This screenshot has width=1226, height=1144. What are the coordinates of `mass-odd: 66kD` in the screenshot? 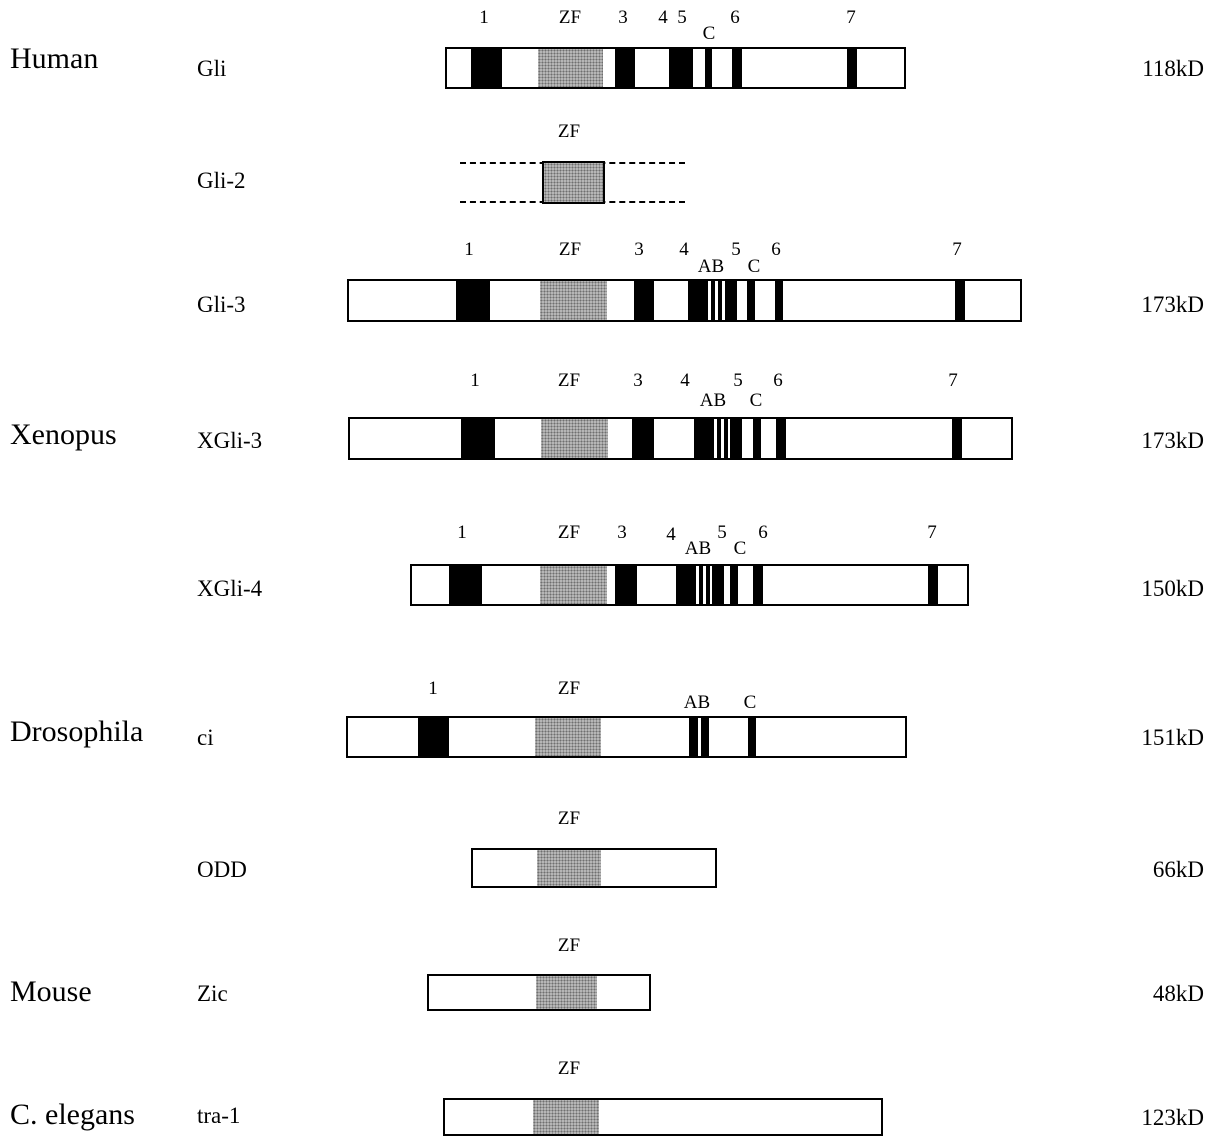 It's located at (1178, 869).